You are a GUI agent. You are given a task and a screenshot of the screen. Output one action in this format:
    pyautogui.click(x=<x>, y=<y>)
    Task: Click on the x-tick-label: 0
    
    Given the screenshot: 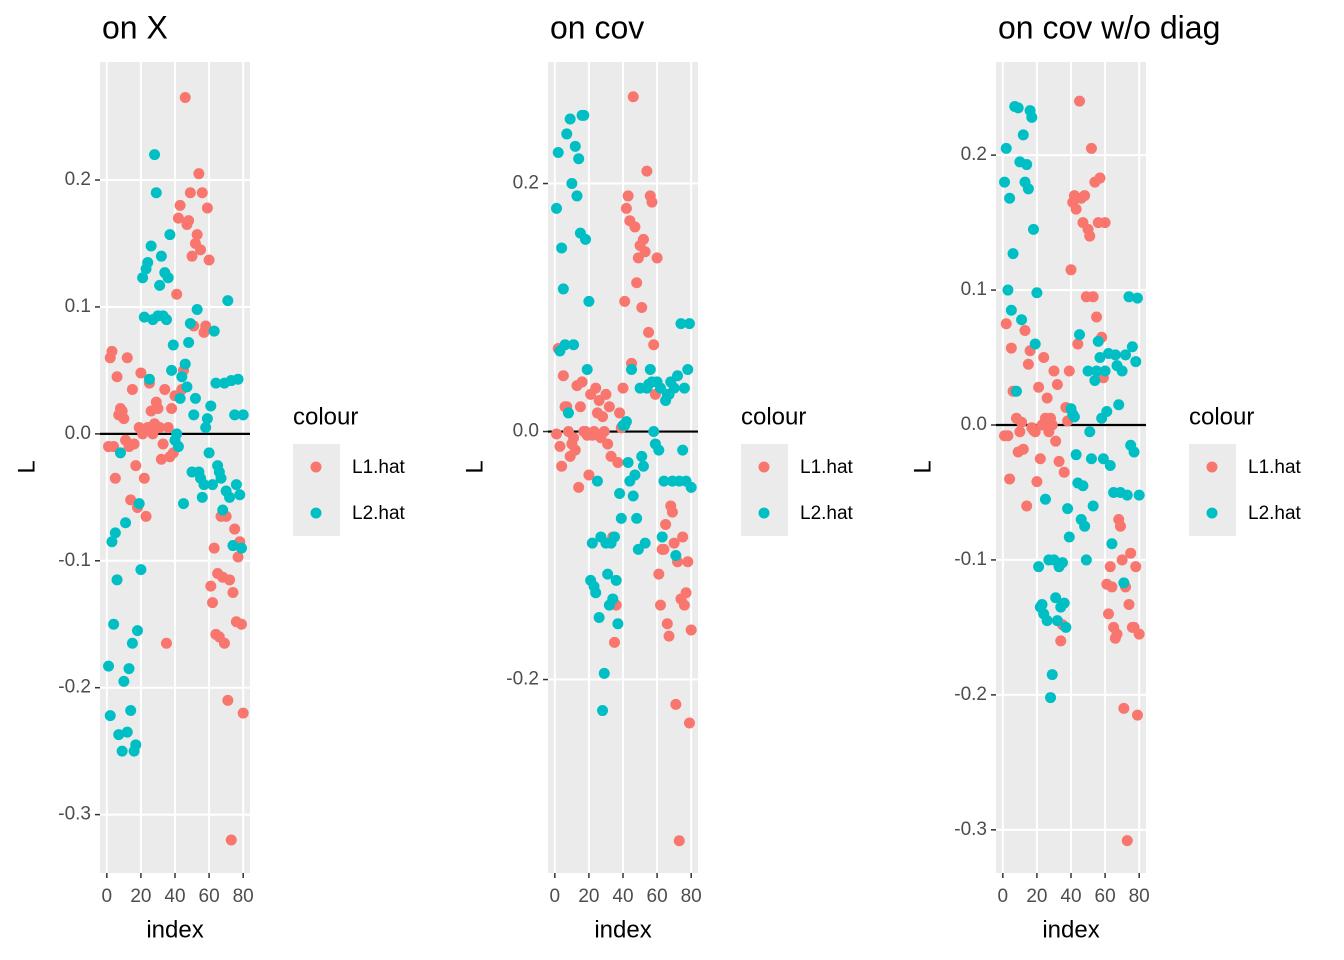 What is the action you would take?
    pyautogui.click(x=1003, y=896)
    